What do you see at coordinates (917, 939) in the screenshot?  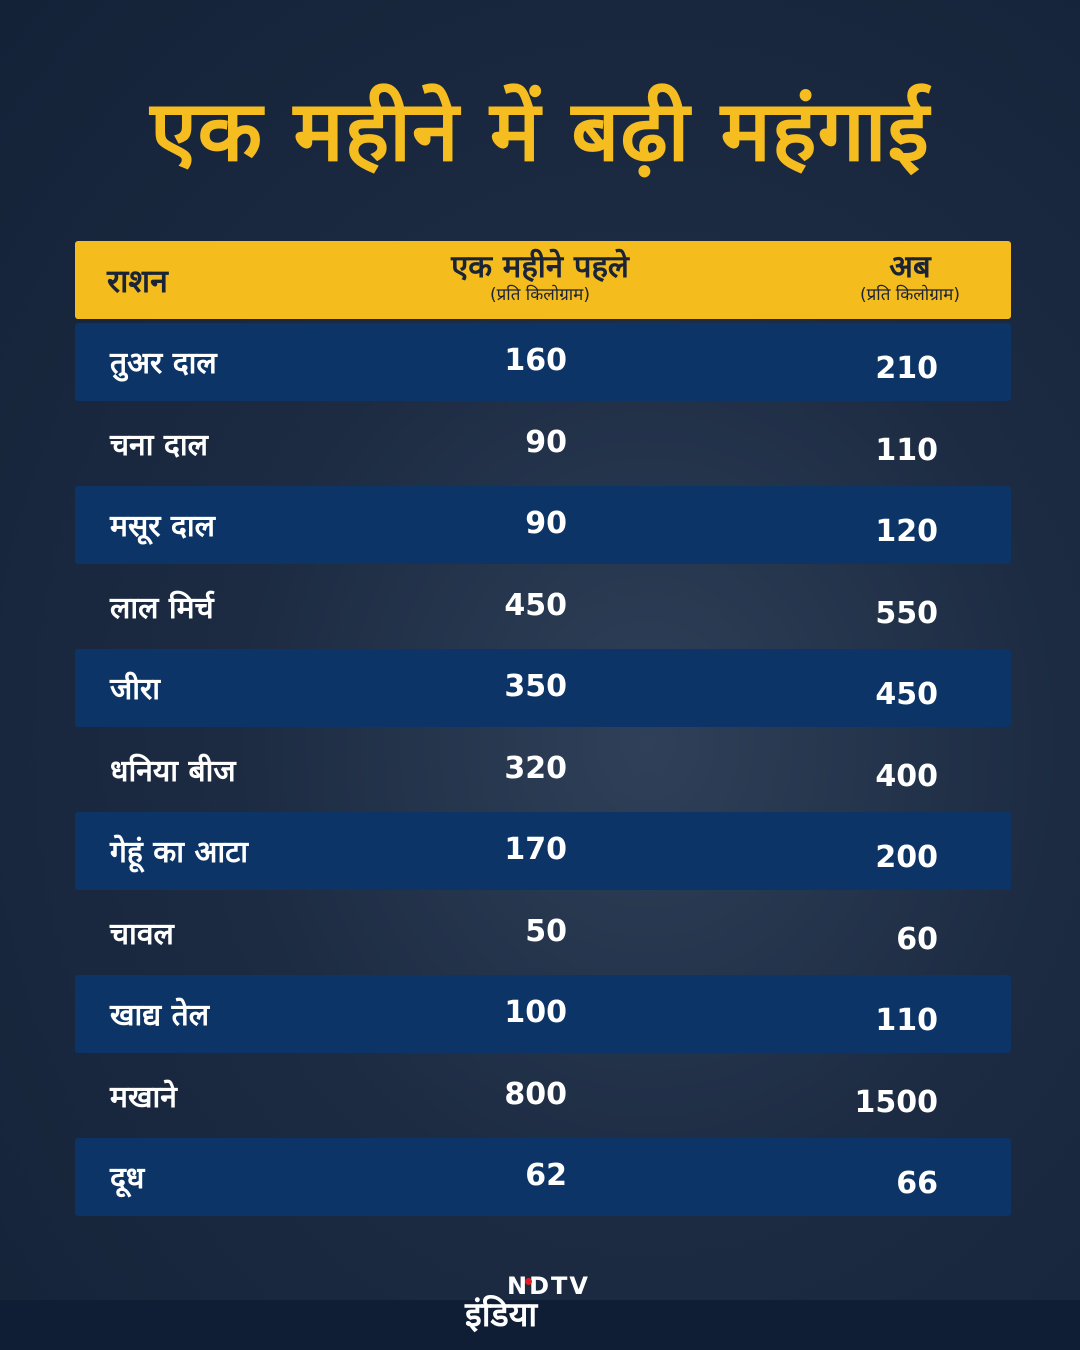 I see `row-now-value: 60` at bounding box center [917, 939].